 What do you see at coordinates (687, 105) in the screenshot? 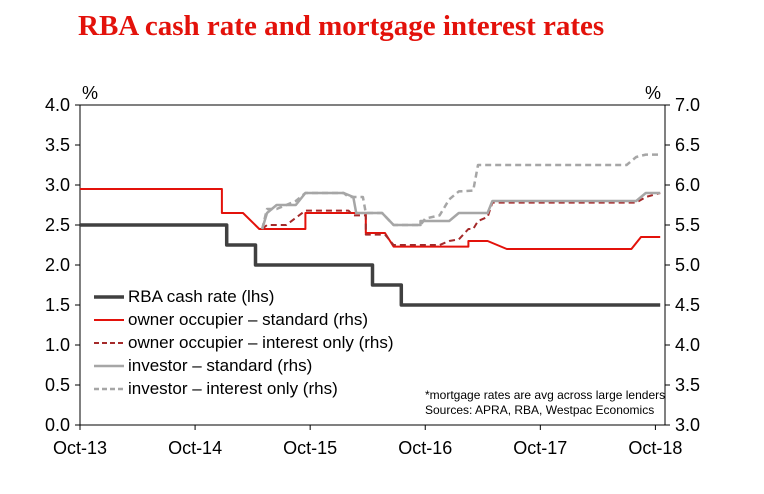
I see `right-tick-label: 7.0` at bounding box center [687, 105].